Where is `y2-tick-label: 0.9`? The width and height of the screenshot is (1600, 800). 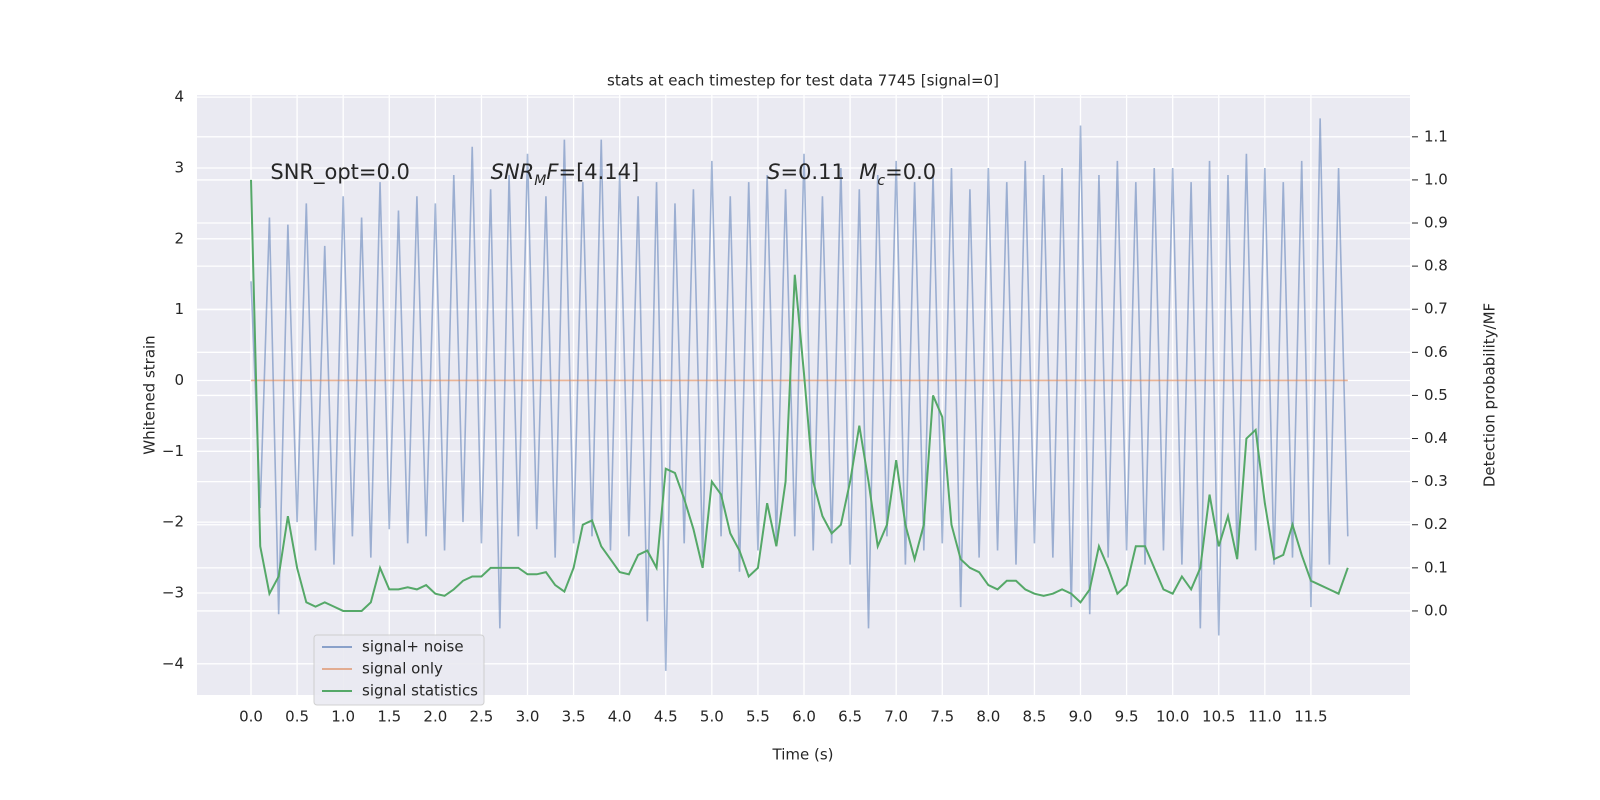 y2-tick-label: 0.9 is located at coordinates (1436, 223).